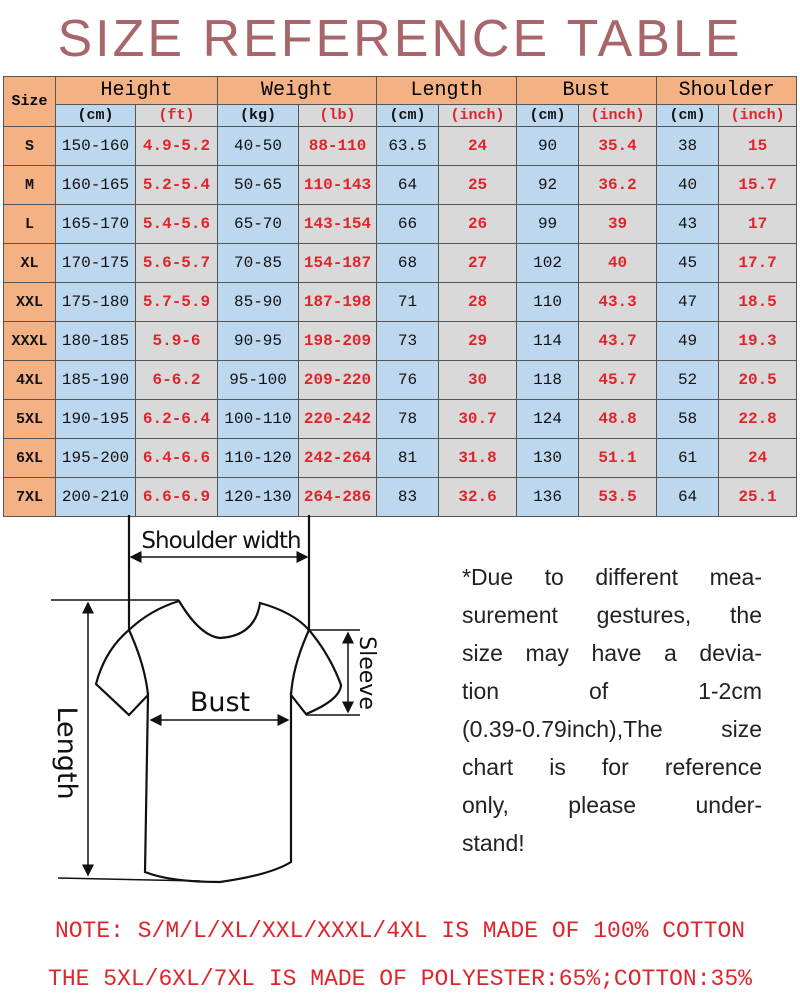 The height and width of the screenshot is (1007, 800). What do you see at coordinates (29, 224) in the screenshot?
I see `size-cell: L` at bounding box center [29, 224].